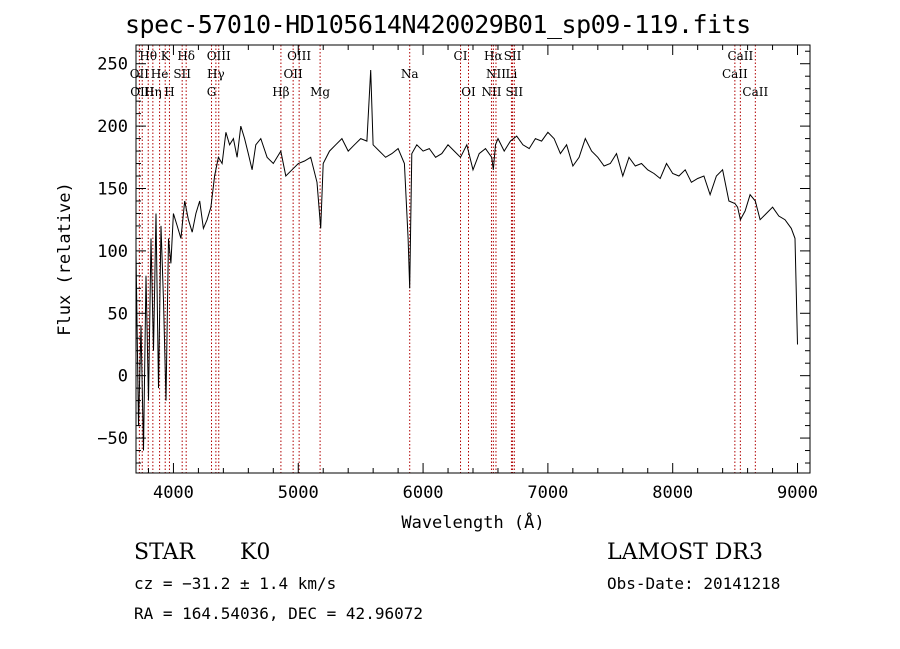  I want to click on radec-value: RA = 164.54036, DEC = 42.96072, so click(278, 613).